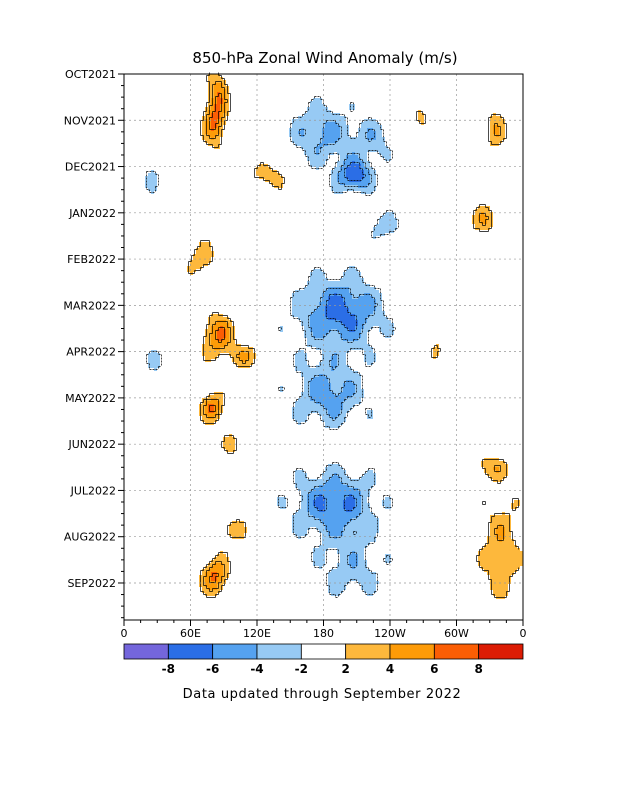 Image resolution: width=618 pixels, height=800 pixels. I want to click on anomaly-cell-1919, so click(341, 360).